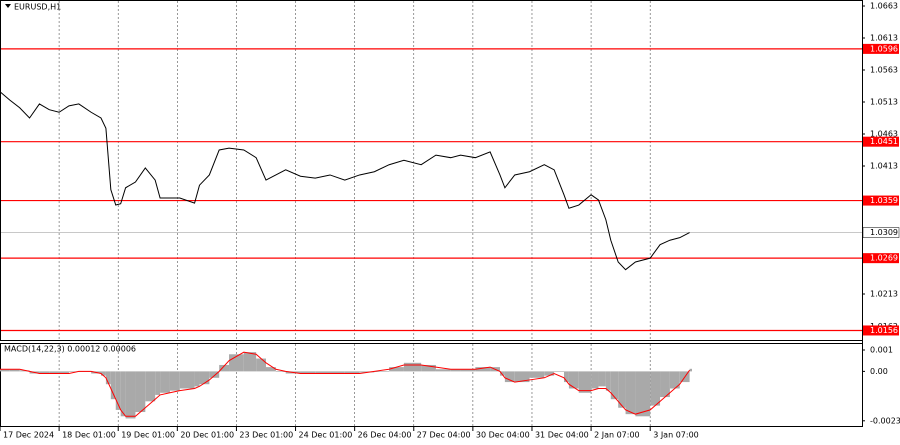  Describe the element at coordinates (885, 420) in the screenshot. I see `y-tick-label: -0.00231` at that location.